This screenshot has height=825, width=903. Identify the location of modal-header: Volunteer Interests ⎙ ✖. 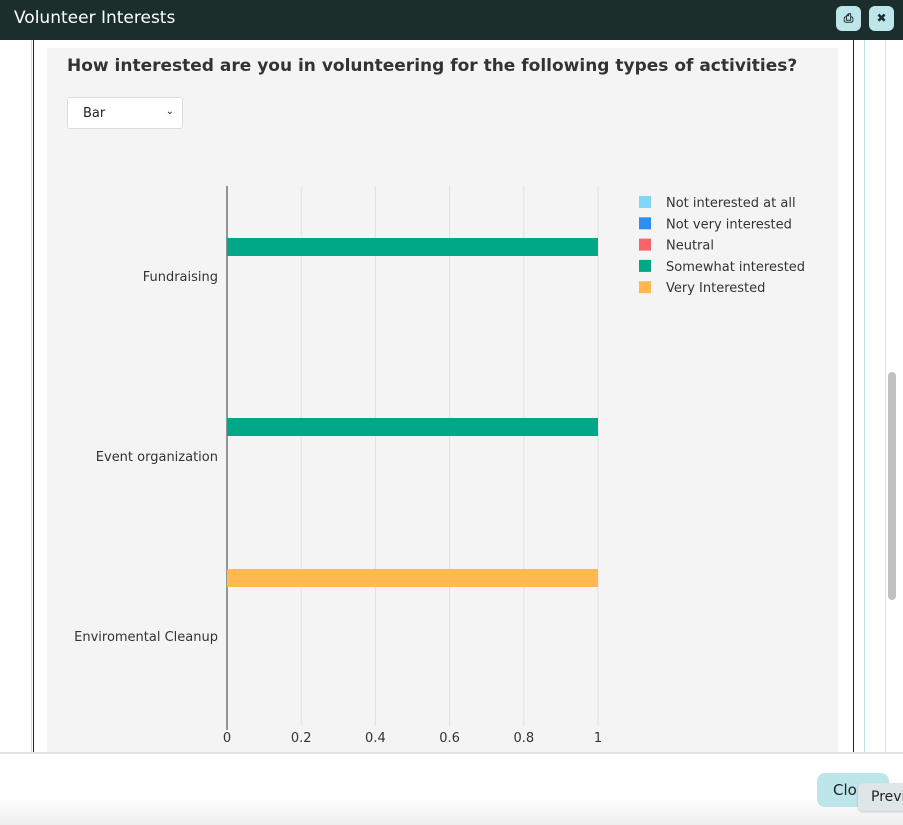
(451, 20).